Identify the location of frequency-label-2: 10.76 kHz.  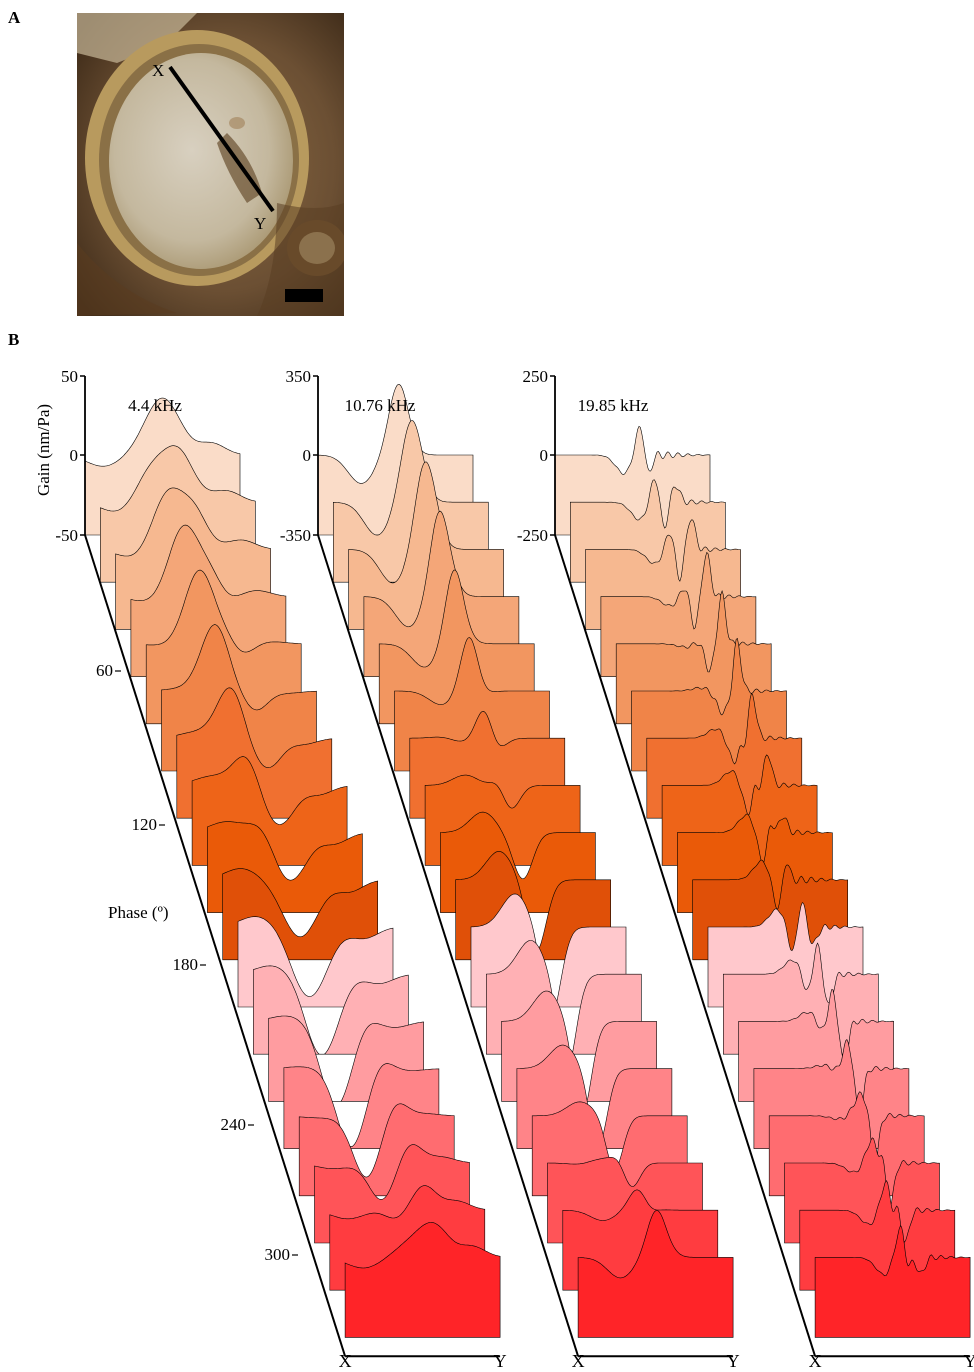
(380, 405).